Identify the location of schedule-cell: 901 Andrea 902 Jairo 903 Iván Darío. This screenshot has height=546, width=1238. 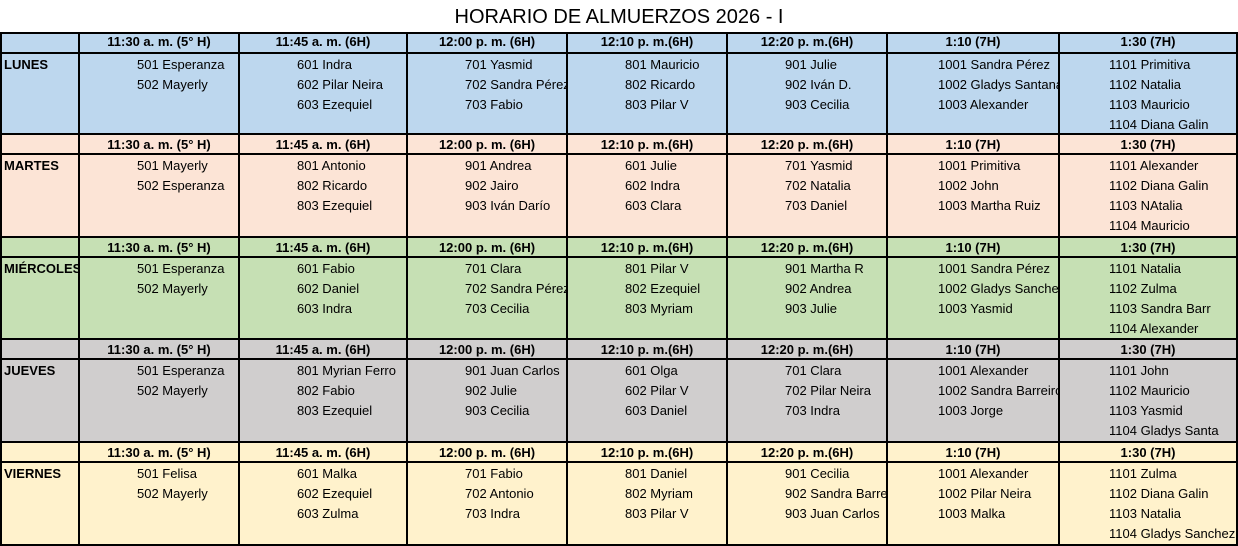
(488, 196).